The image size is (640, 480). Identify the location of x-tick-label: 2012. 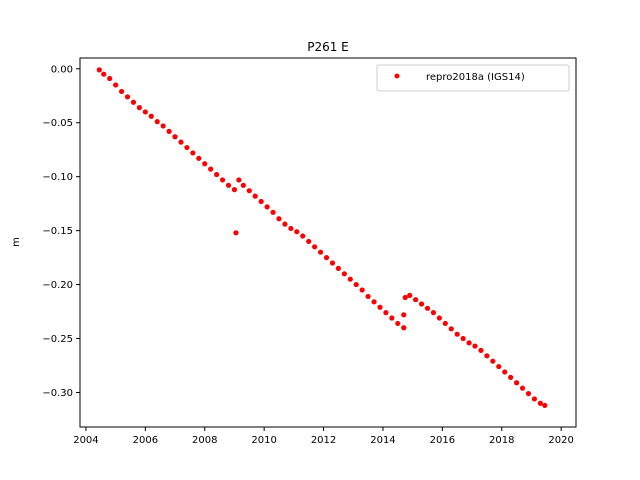
(323, 440).